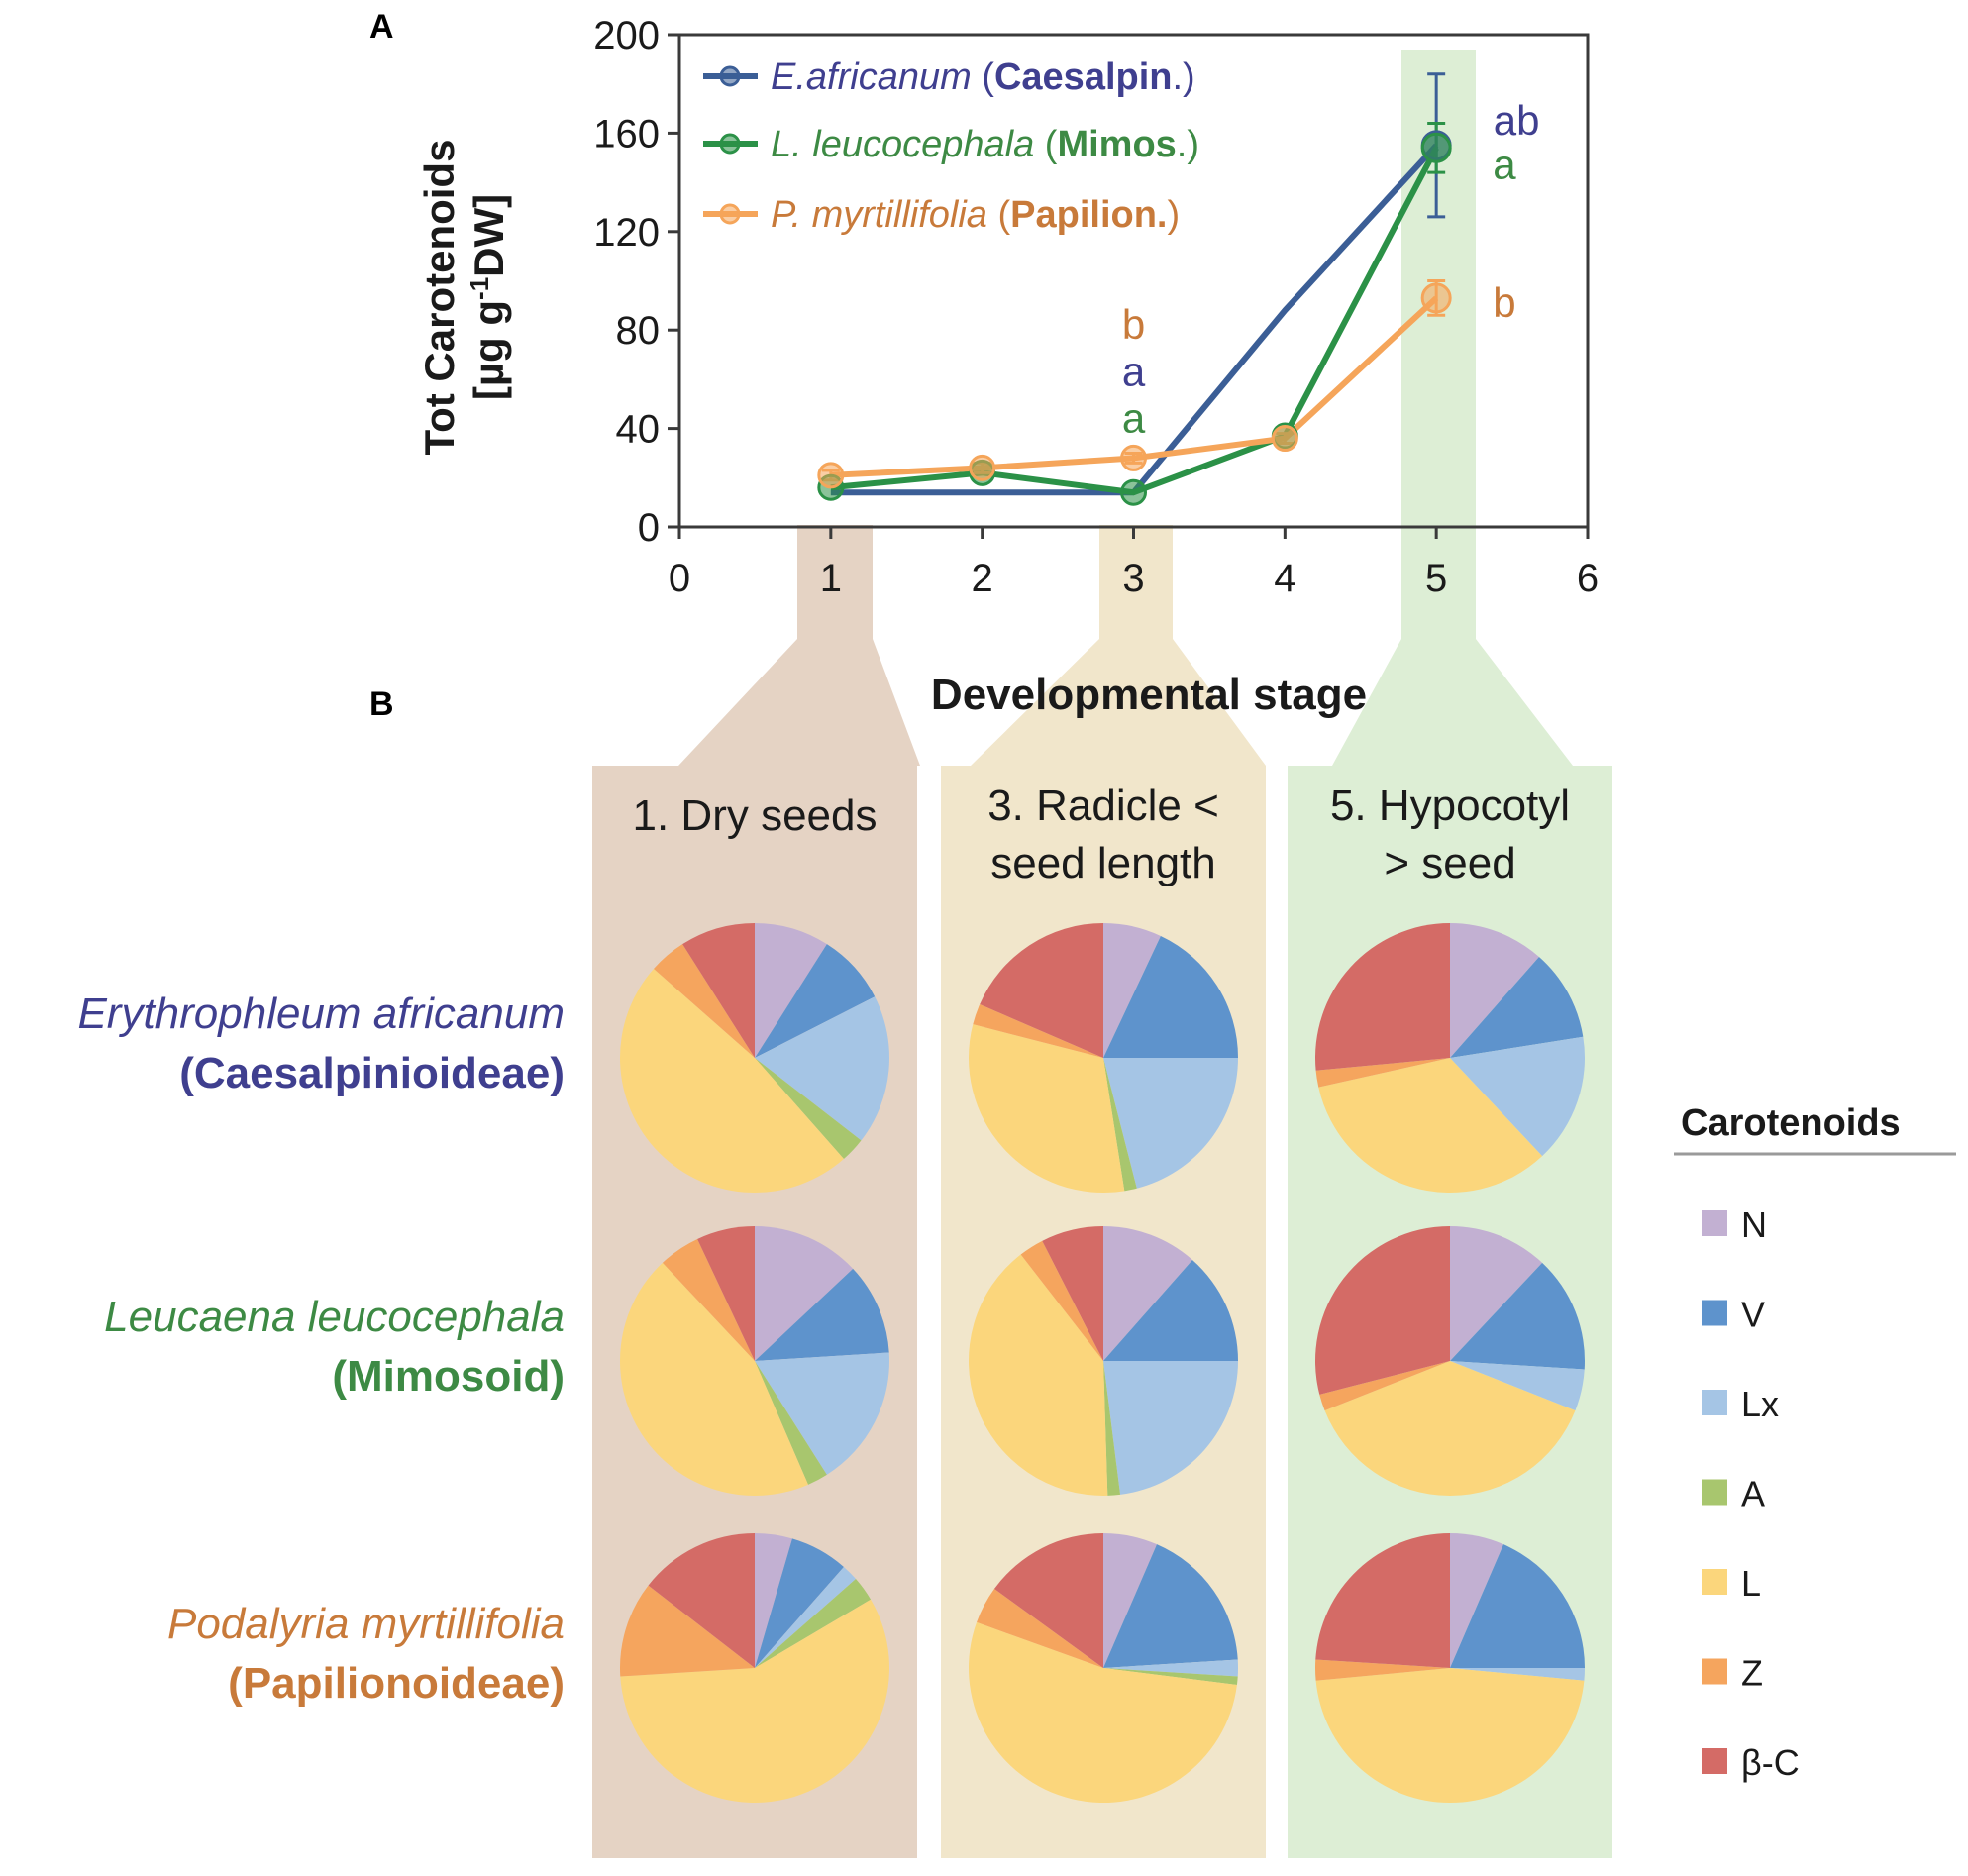 Image resolution: width=1968 pixels, height=1876 pixels. I want to click on x-tick-label: 6, so click(1588, 578).